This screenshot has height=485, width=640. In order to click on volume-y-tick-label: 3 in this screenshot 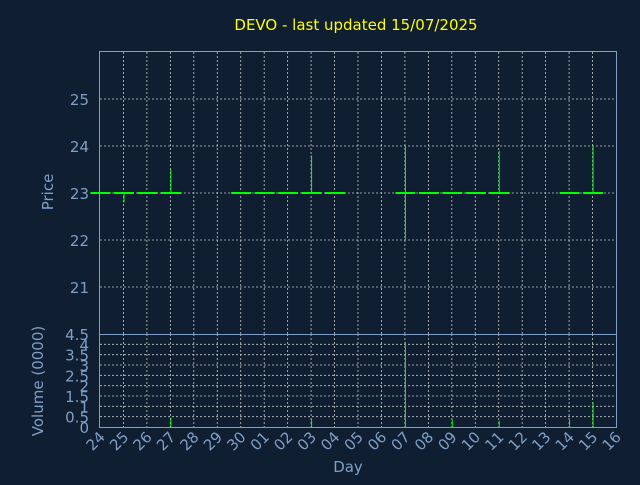, I will do `click(84, 366)`.